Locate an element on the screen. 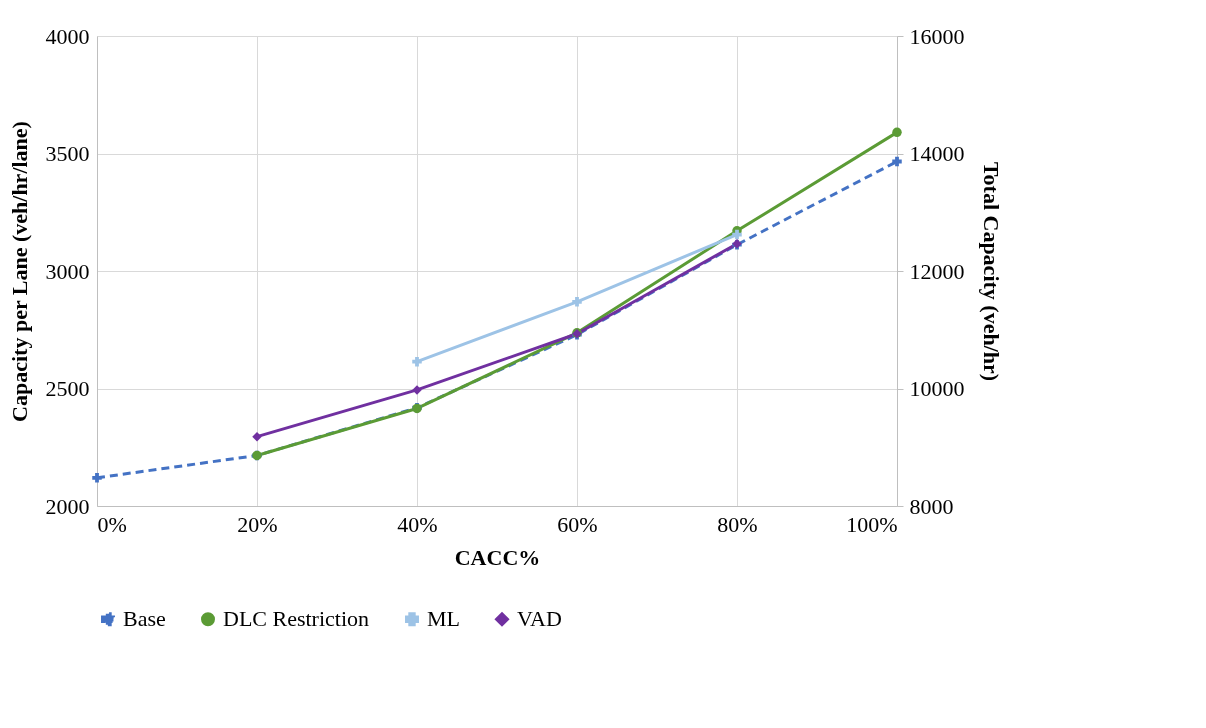 This screenshot has height=728, width=1206. y-tick-label: 3500 is located at coordinates (67, 153).